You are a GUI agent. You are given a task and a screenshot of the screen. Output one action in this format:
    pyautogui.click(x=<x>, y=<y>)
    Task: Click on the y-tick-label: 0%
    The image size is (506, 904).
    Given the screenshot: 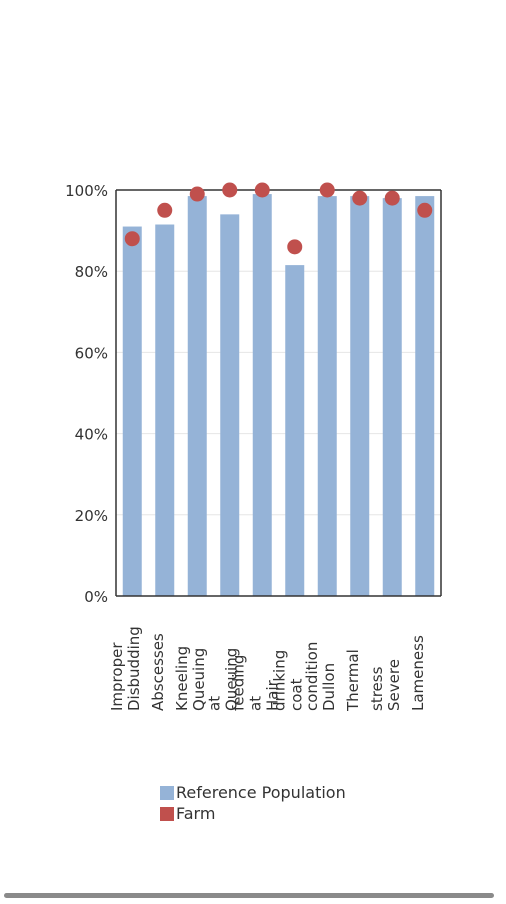 What is the action you would take?
    pyautogui.click(x=96, y=597)
    